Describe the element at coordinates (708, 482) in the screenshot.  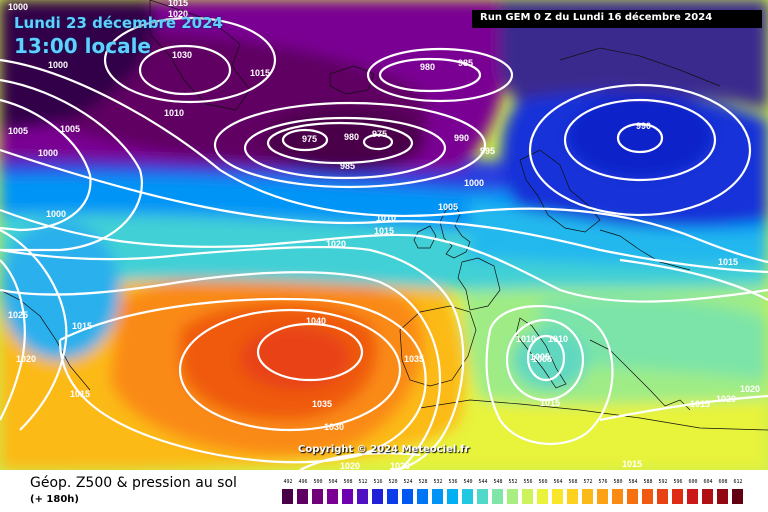
I see `scale-label: 604` at that location.